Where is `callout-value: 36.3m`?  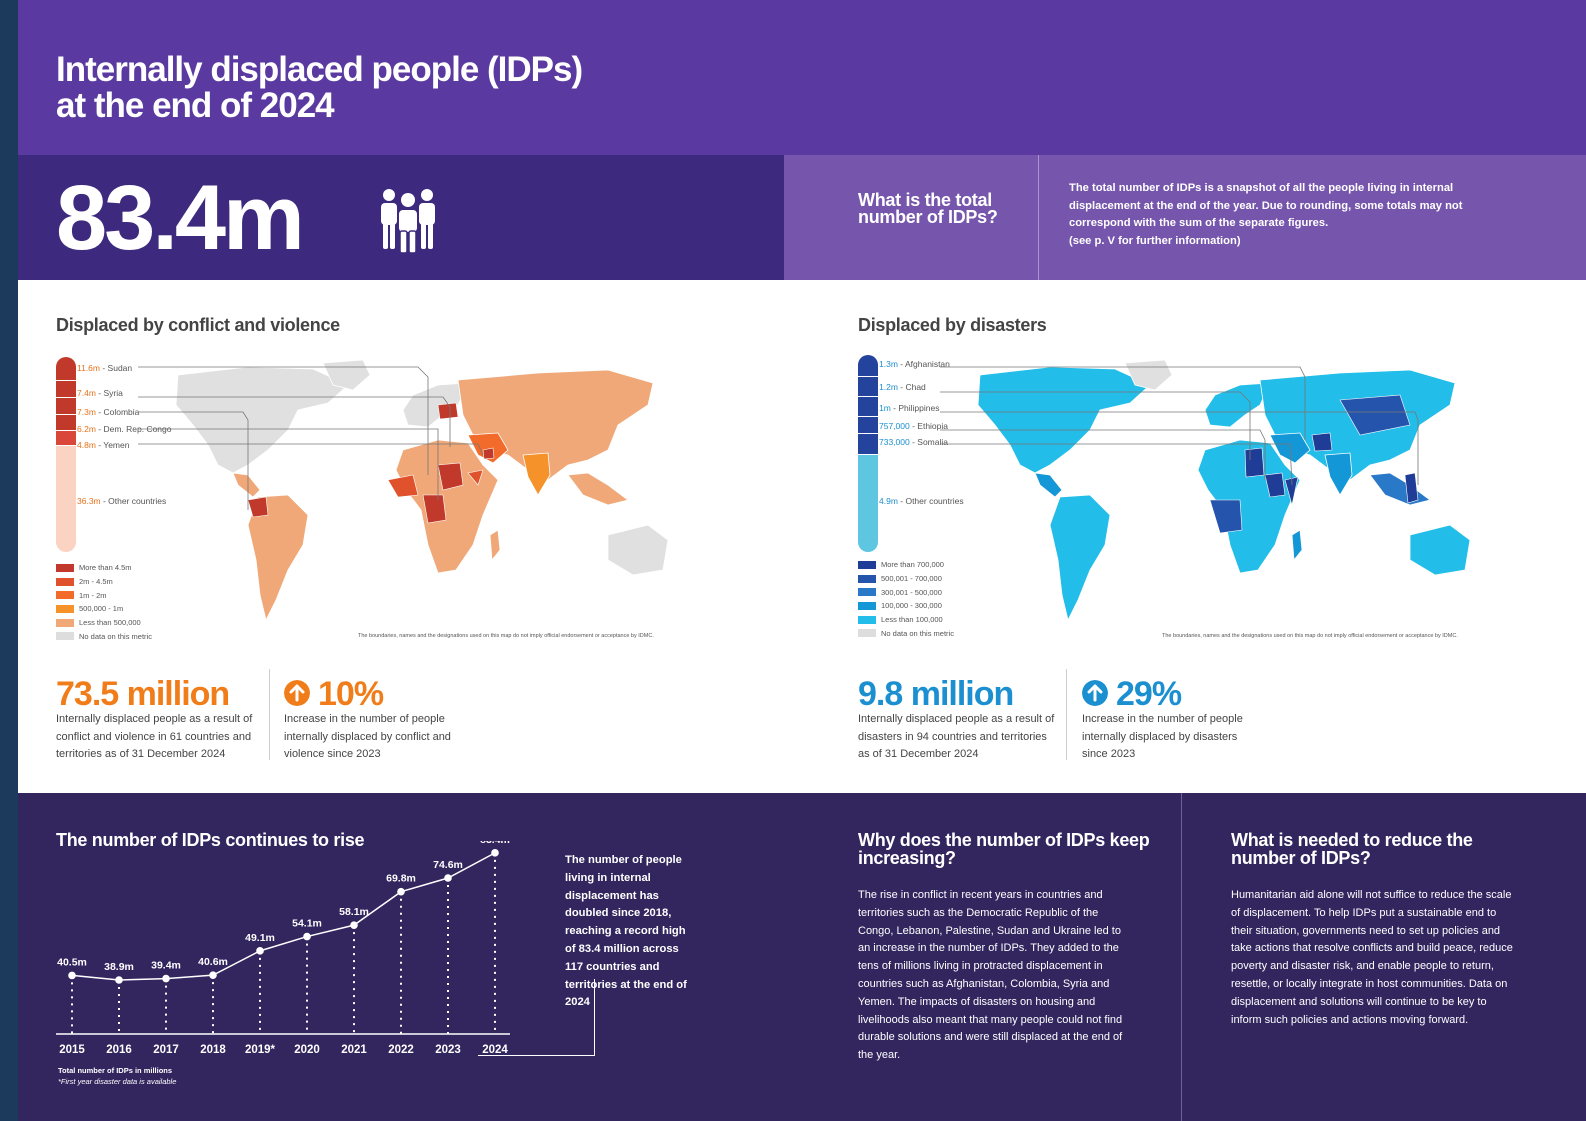
callout-value: 36.3m is located at coordinates (89, 501).